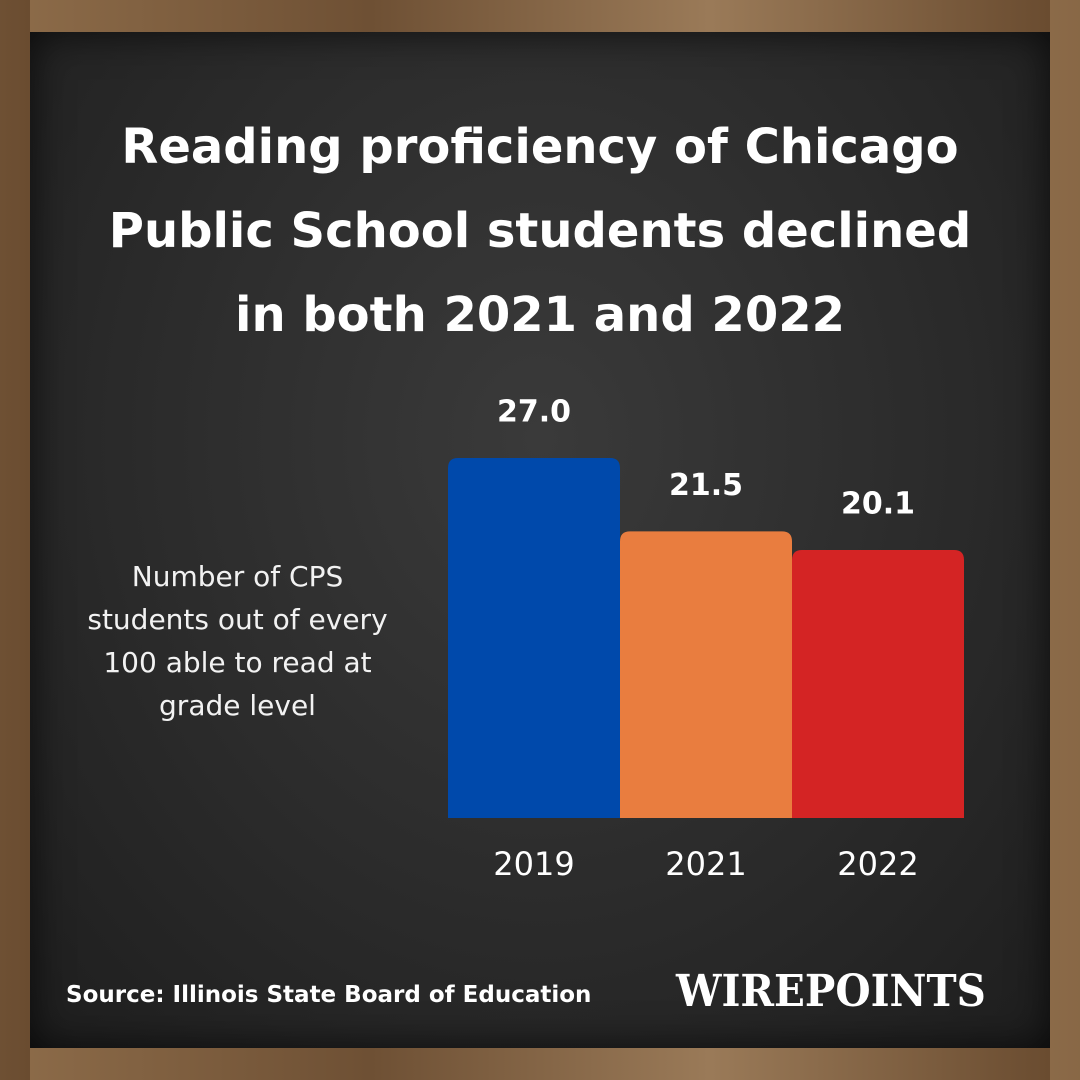 Image resolution: width=1080 pixels, height=1080 pixels. Describe the element at coordinates (831, 991) in the screenshot. I see `brand-logo: WIREPOINTS` at that location.